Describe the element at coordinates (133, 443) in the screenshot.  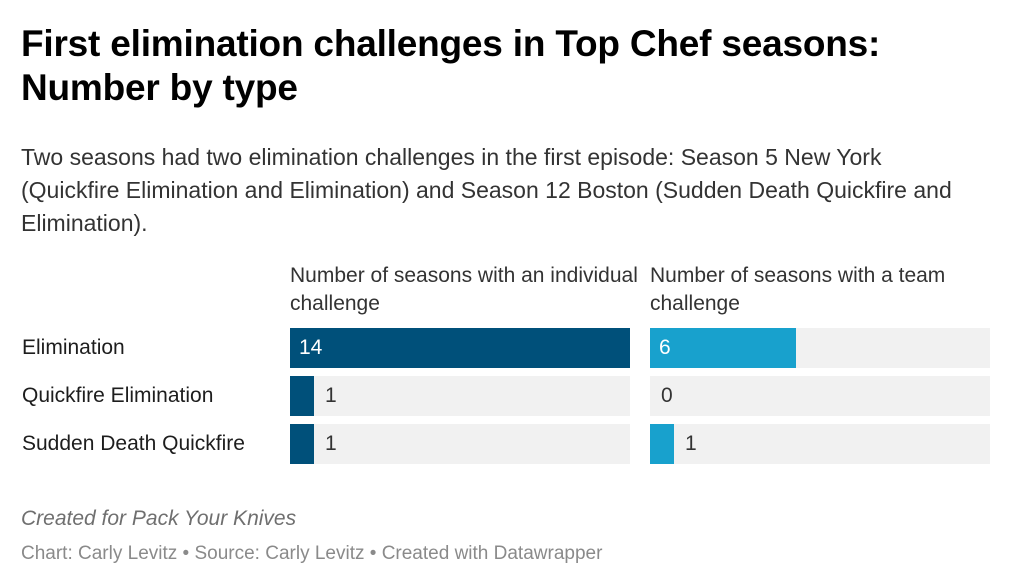
I see `row-label: Sudden Death Quickfire` at that location.